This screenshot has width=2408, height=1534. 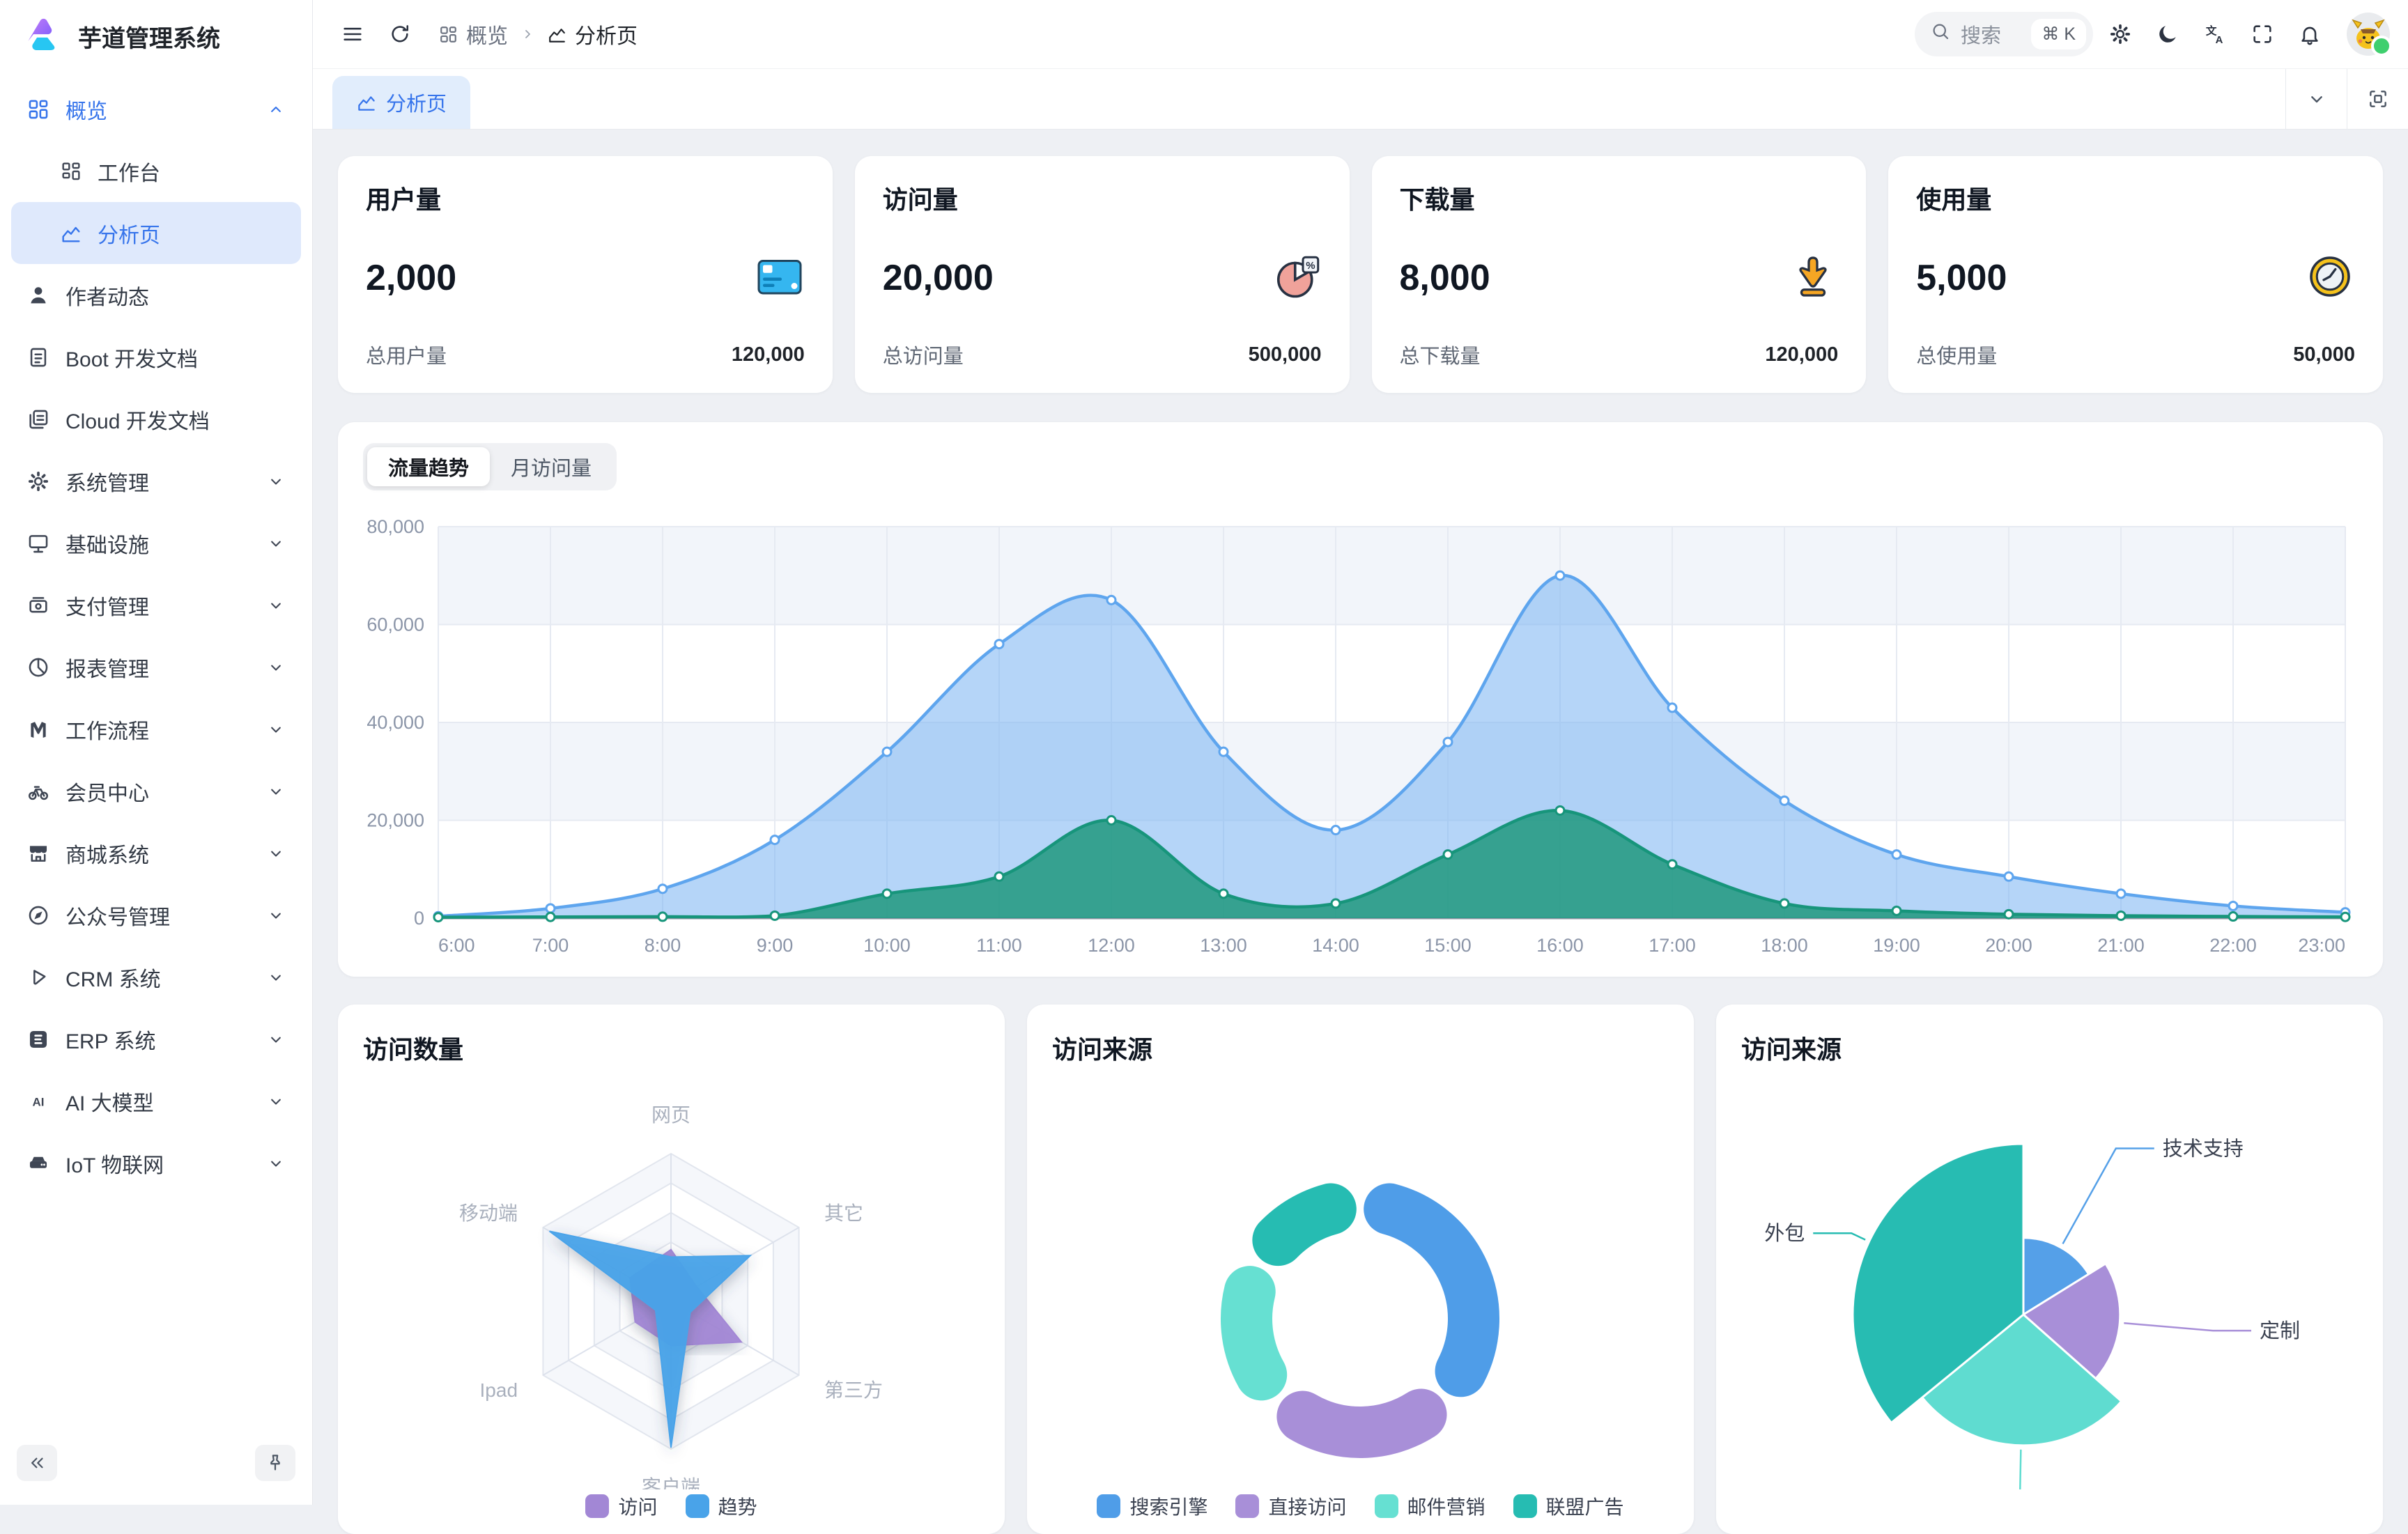 I want to click on sidebar-item-系统管理: 系统管理, so click(x=156, y=481).